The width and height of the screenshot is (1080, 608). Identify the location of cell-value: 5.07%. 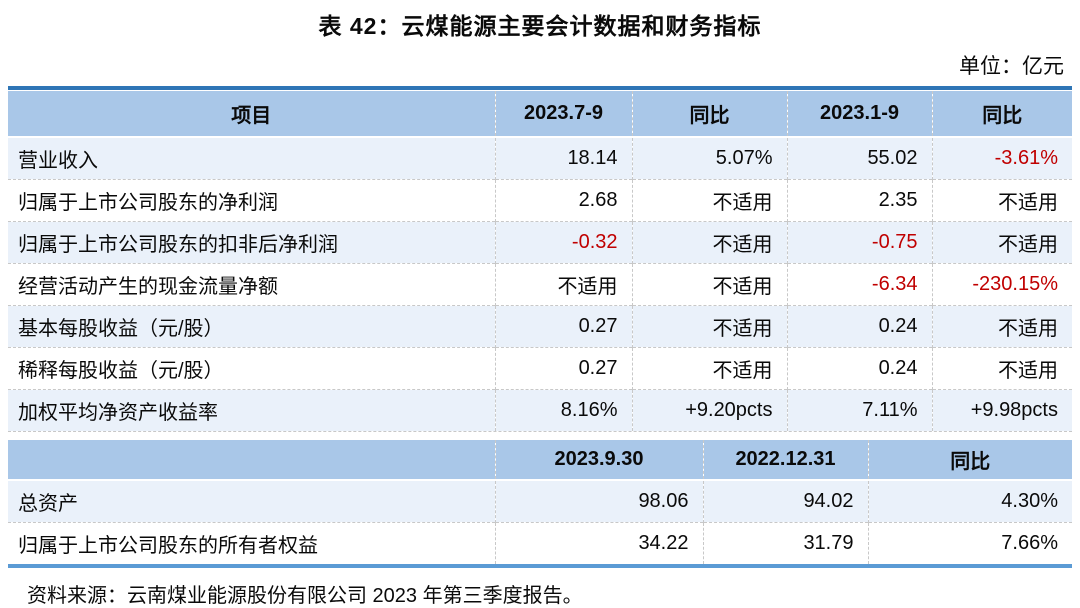
(709, 158).